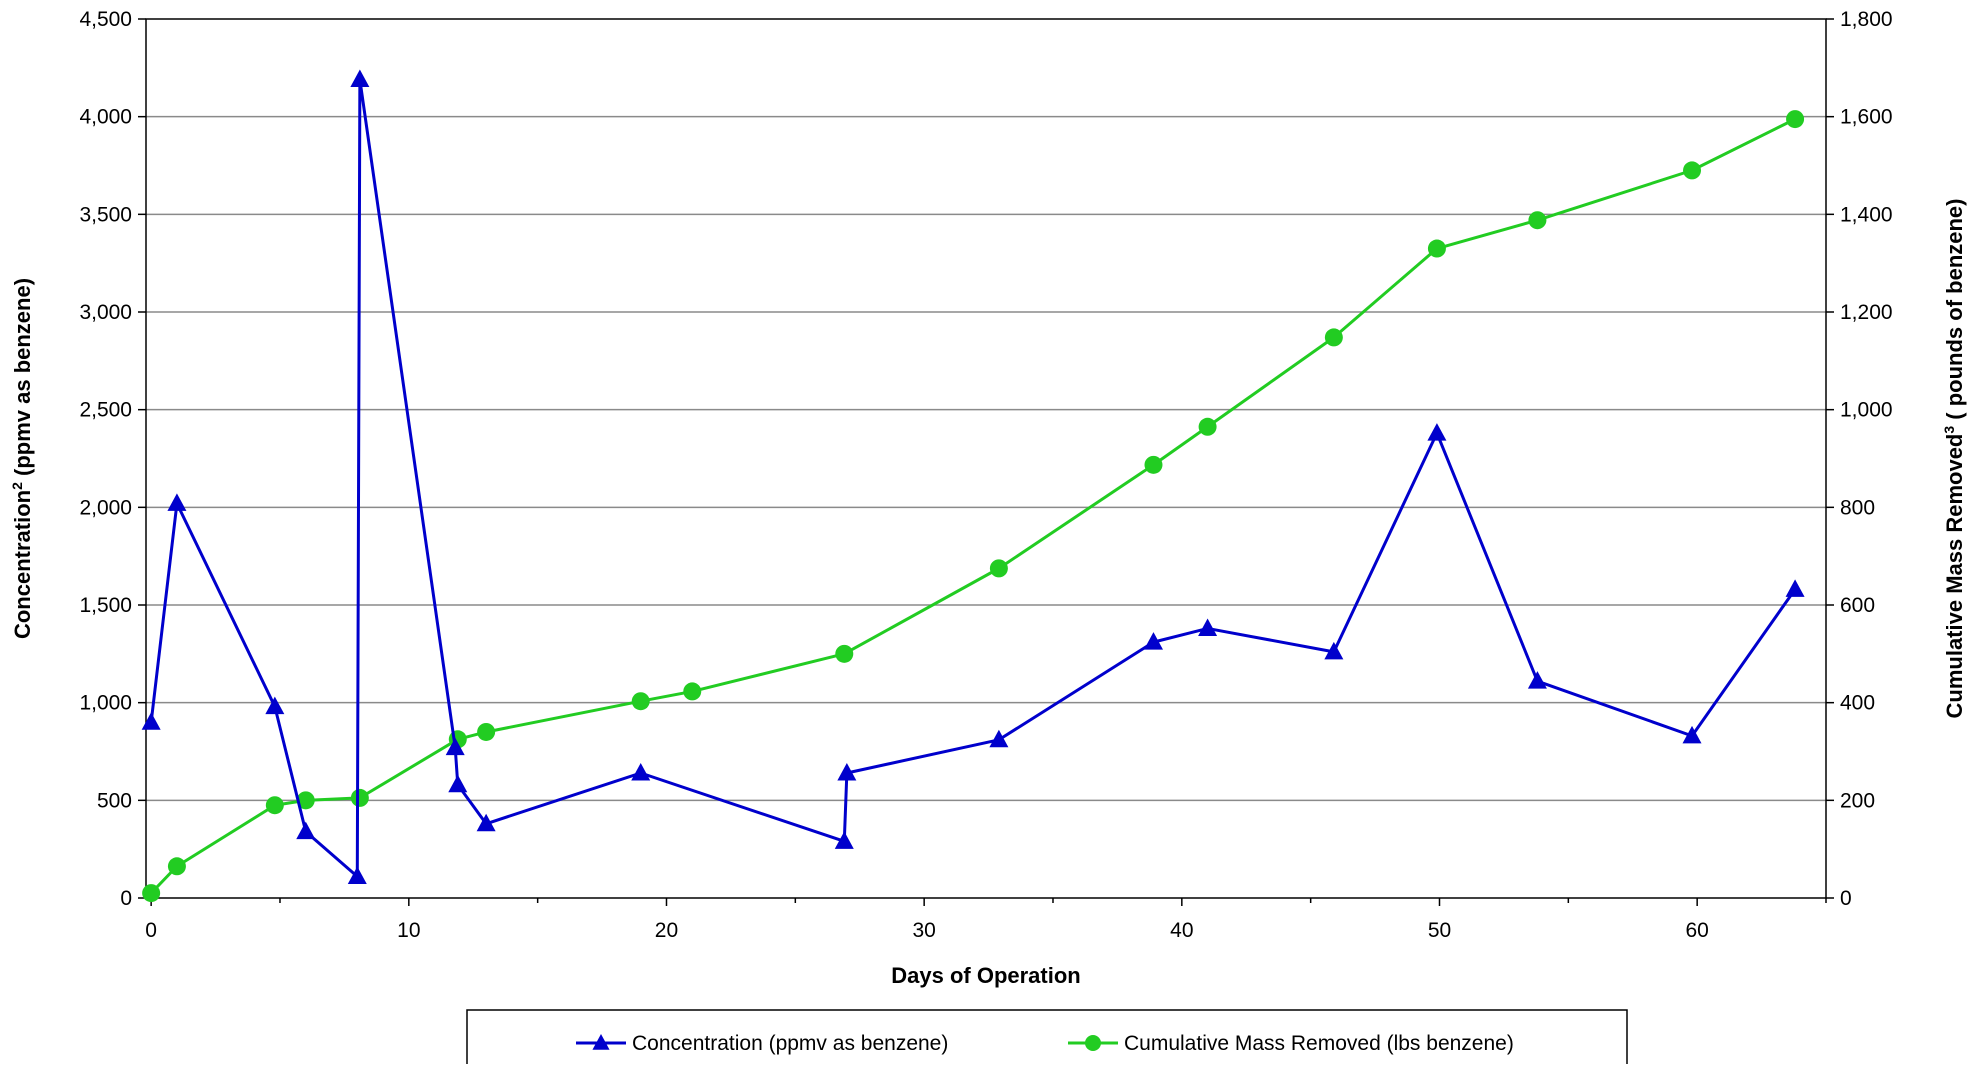 Image resolution: width=1971 pixels, height=1069 pixels. What do you see at coordinates (1093, 1043) in the screenshot?
I see `legend-marker-circle` at bounding box center [1093, 1043].